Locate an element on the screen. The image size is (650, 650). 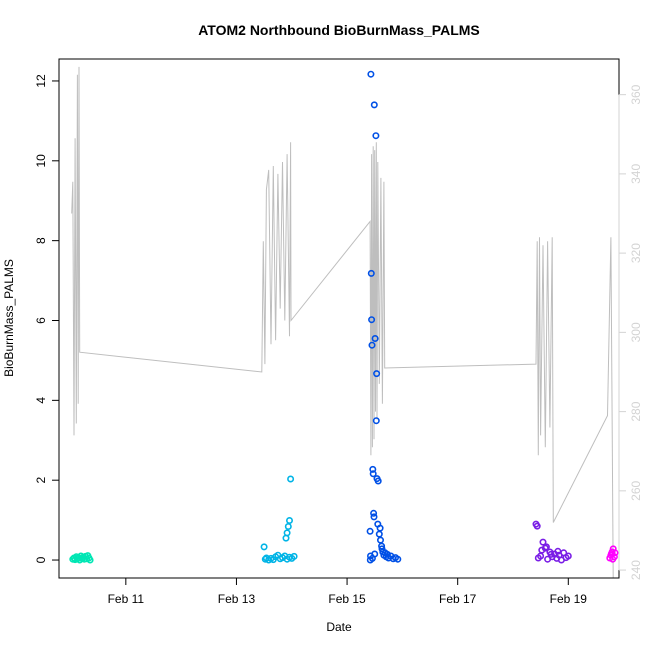
chart-title: ATOM2 Northbound BioBurnMass_PALMS is located at coordinates (339, 30).